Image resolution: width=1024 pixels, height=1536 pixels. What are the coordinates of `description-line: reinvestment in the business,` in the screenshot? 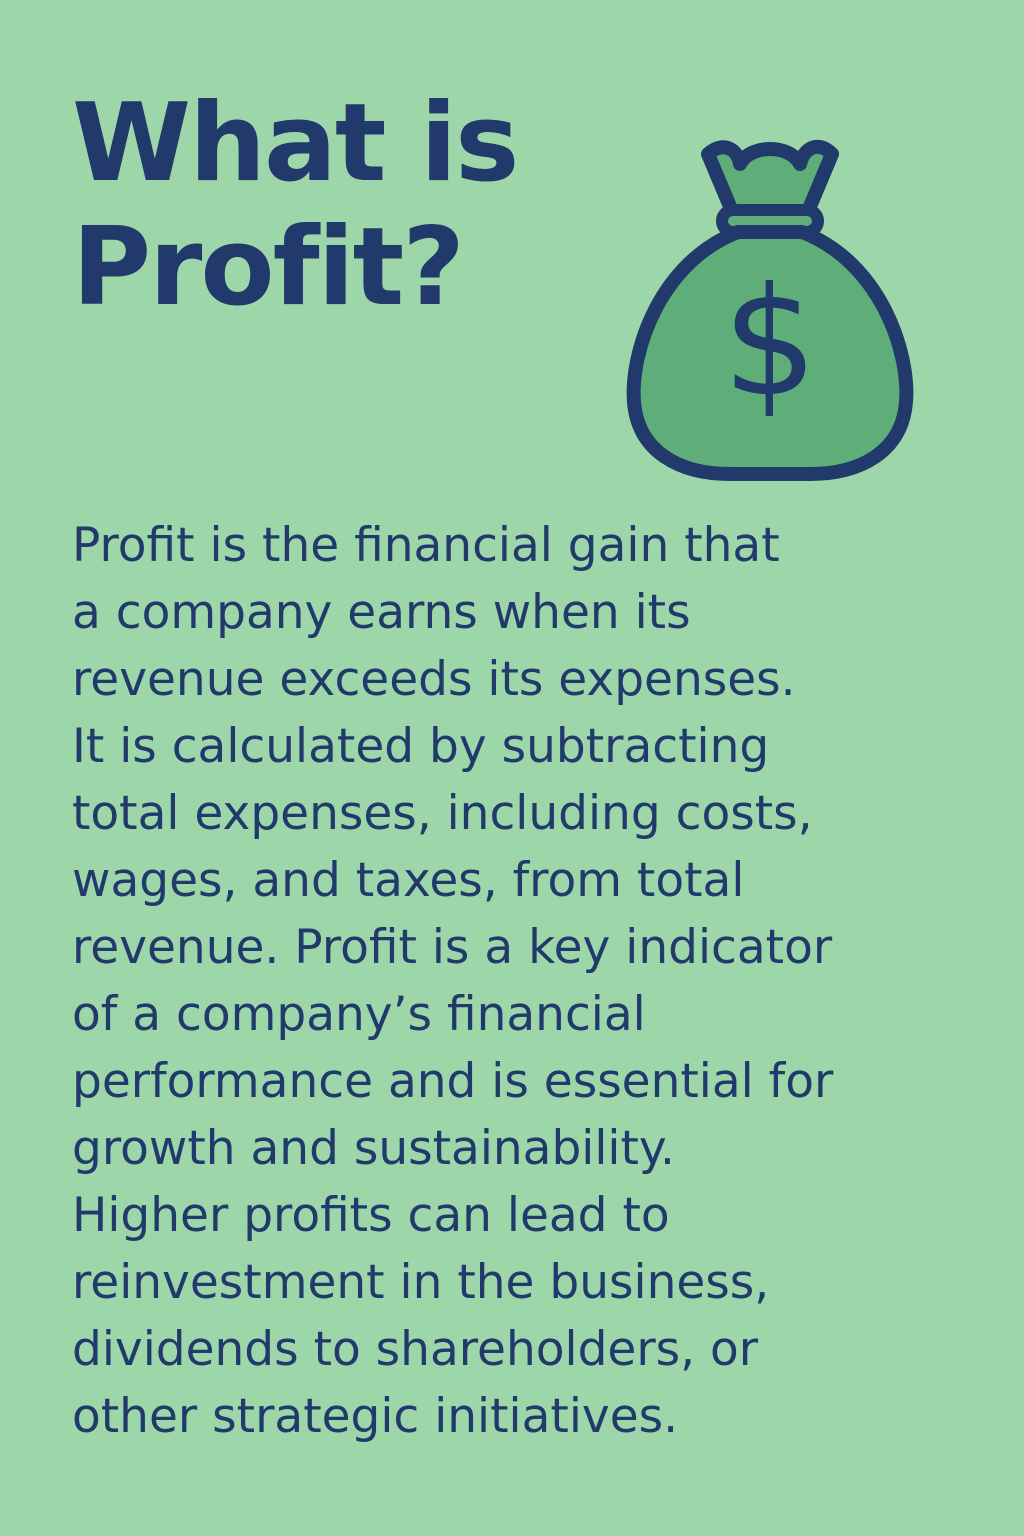 It's located at (421, 1282).